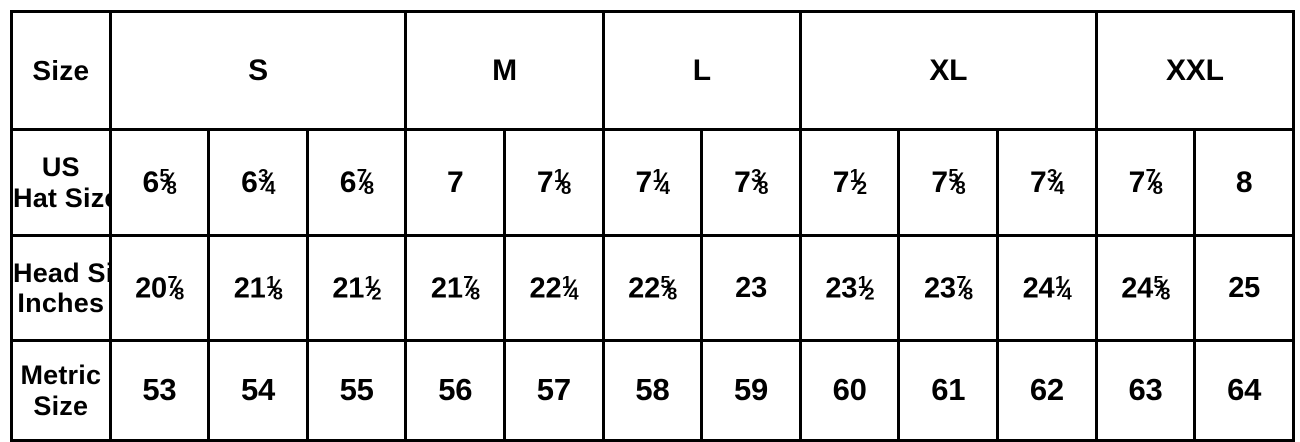  I want to click on metric-size-cell-10: 63, so click(1145, 390).